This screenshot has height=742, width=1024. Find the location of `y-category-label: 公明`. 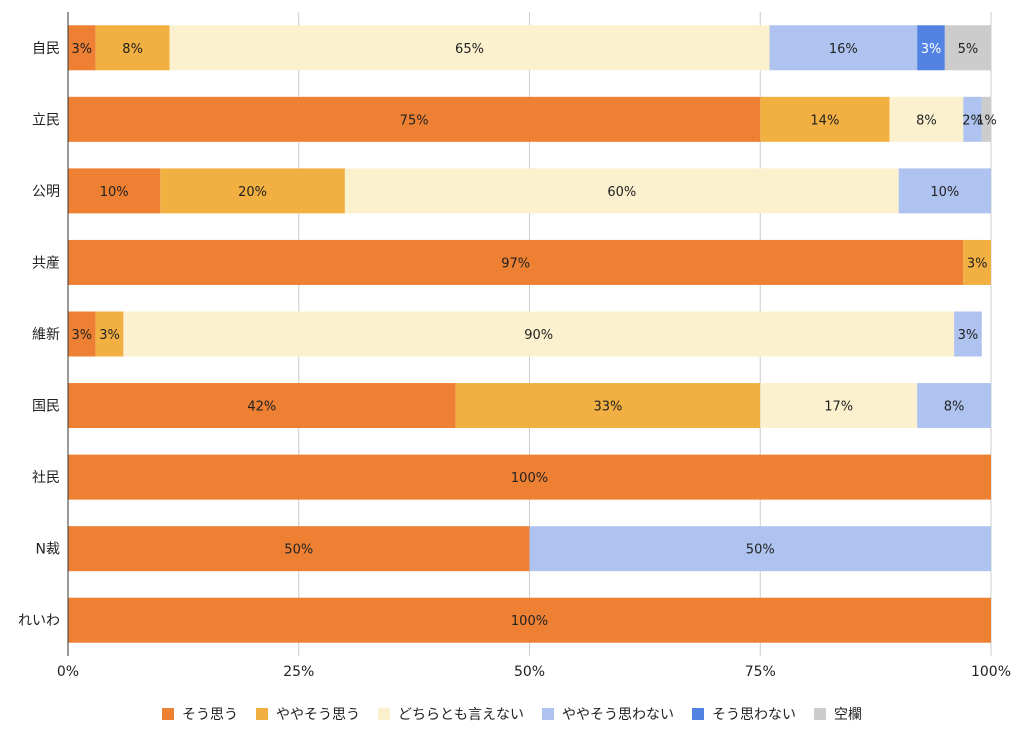

y-category-label: 公明 is located at coordinates (46, 192).